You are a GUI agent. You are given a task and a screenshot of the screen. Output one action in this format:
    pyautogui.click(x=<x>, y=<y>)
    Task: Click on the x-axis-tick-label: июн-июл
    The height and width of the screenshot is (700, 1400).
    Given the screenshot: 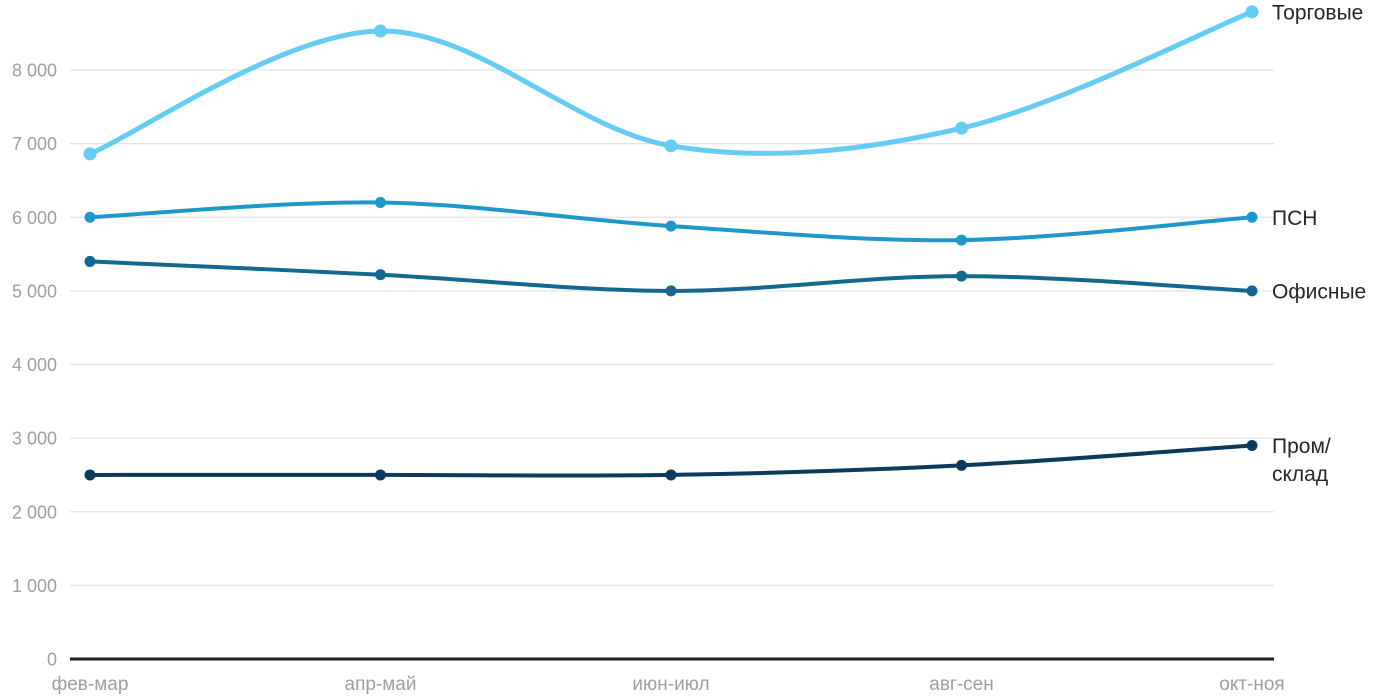 What is the action you would take?
    pyautogui.click(x=670, y=684)
    